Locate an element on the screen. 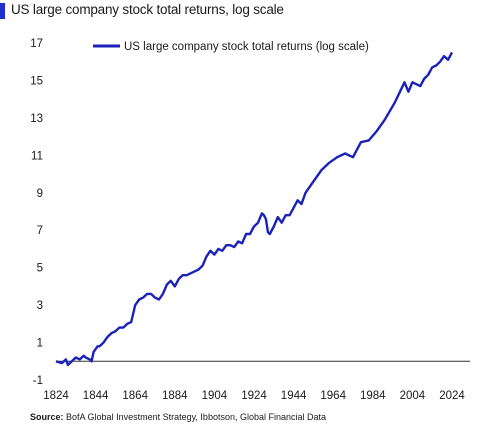 The image size is (497, 427). source-label: Source: is located at coordinates (47, 417).